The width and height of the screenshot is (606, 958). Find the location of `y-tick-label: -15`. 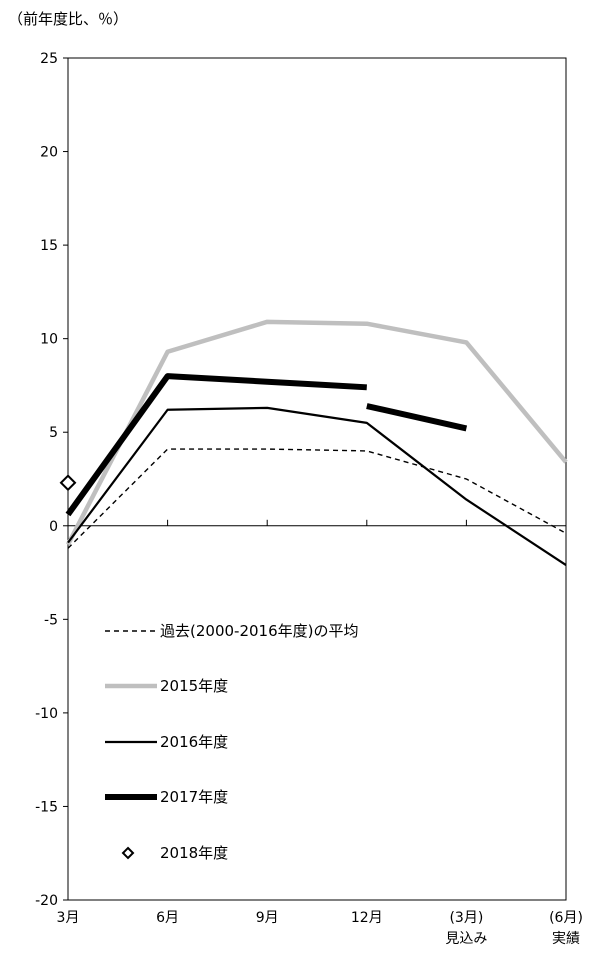

y-tick-label: -15 is located at coordinates (46, 807).